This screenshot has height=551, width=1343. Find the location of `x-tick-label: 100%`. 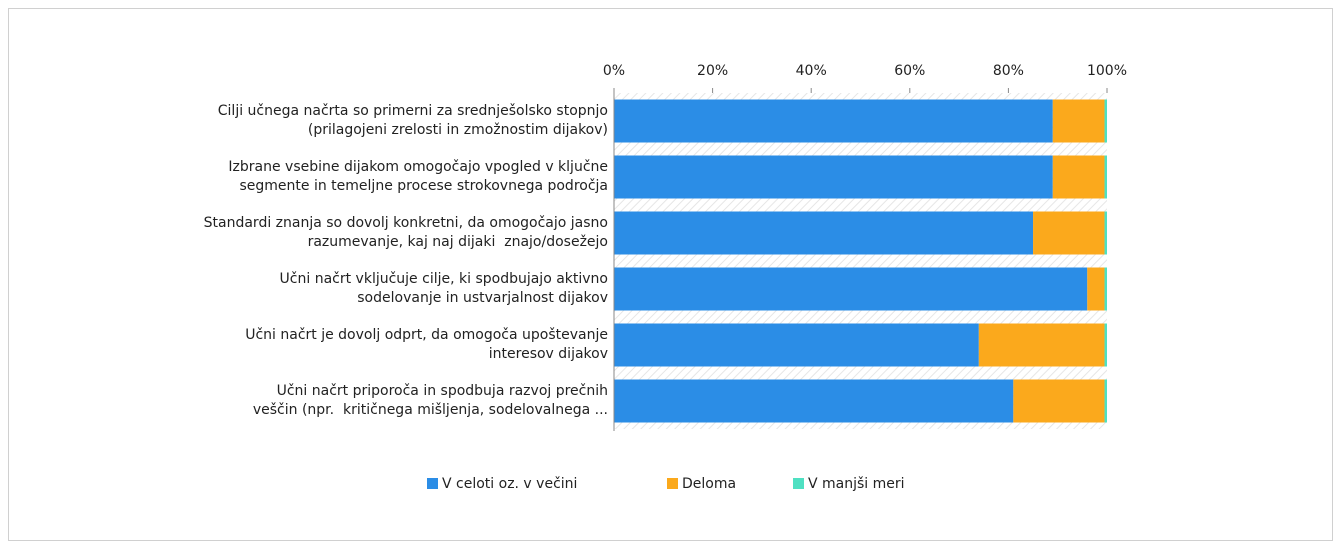

x-tick-label: 100% is located at coordinates (1107, 71).